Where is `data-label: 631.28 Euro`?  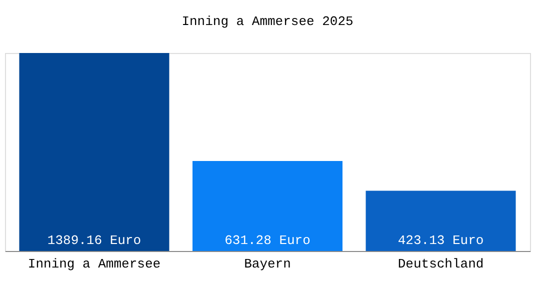
data-label: 631.28 Euro is located at coordinates (267, 240).